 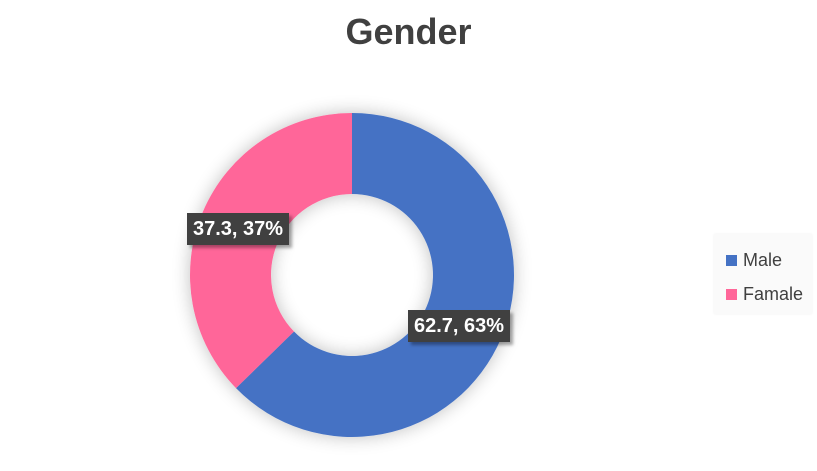 I want to click on legend-swatch-male, so click(x=731, y=260).